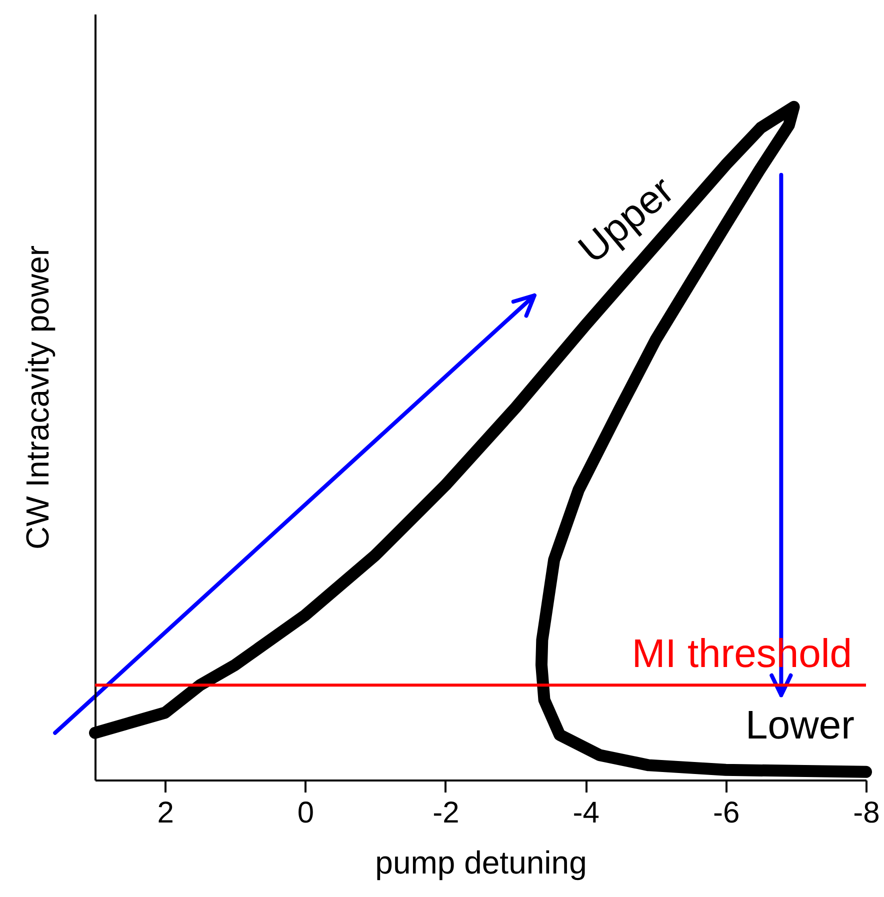 The width and height of the screenshot is (884, 897). I want to click on y-axis-title: CW Intracavity power, so click(38, 397).